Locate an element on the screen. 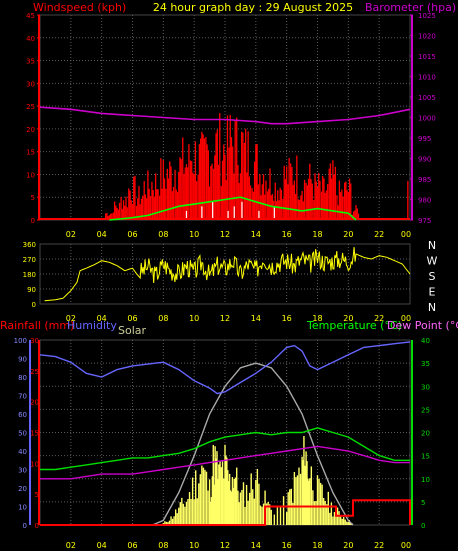  wind-x-tick-label: 22 is located at coordinates (379, 234).